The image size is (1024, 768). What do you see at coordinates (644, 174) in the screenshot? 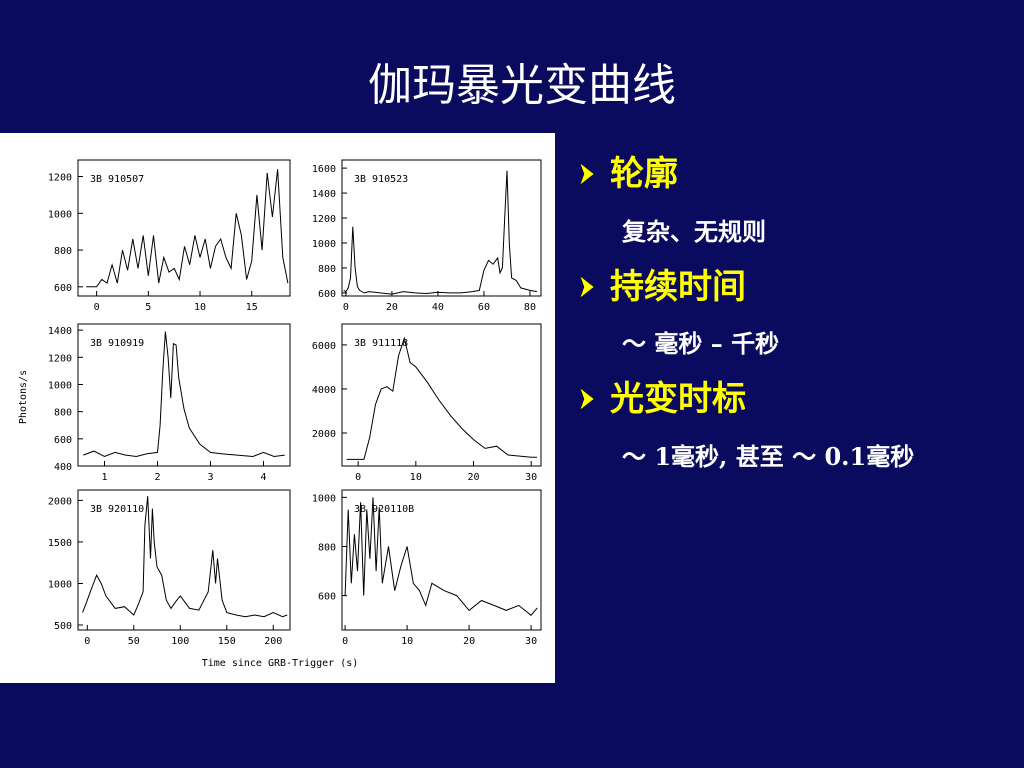
I see `bullet-heading: 轮廓` at bounding box center [644, 174].